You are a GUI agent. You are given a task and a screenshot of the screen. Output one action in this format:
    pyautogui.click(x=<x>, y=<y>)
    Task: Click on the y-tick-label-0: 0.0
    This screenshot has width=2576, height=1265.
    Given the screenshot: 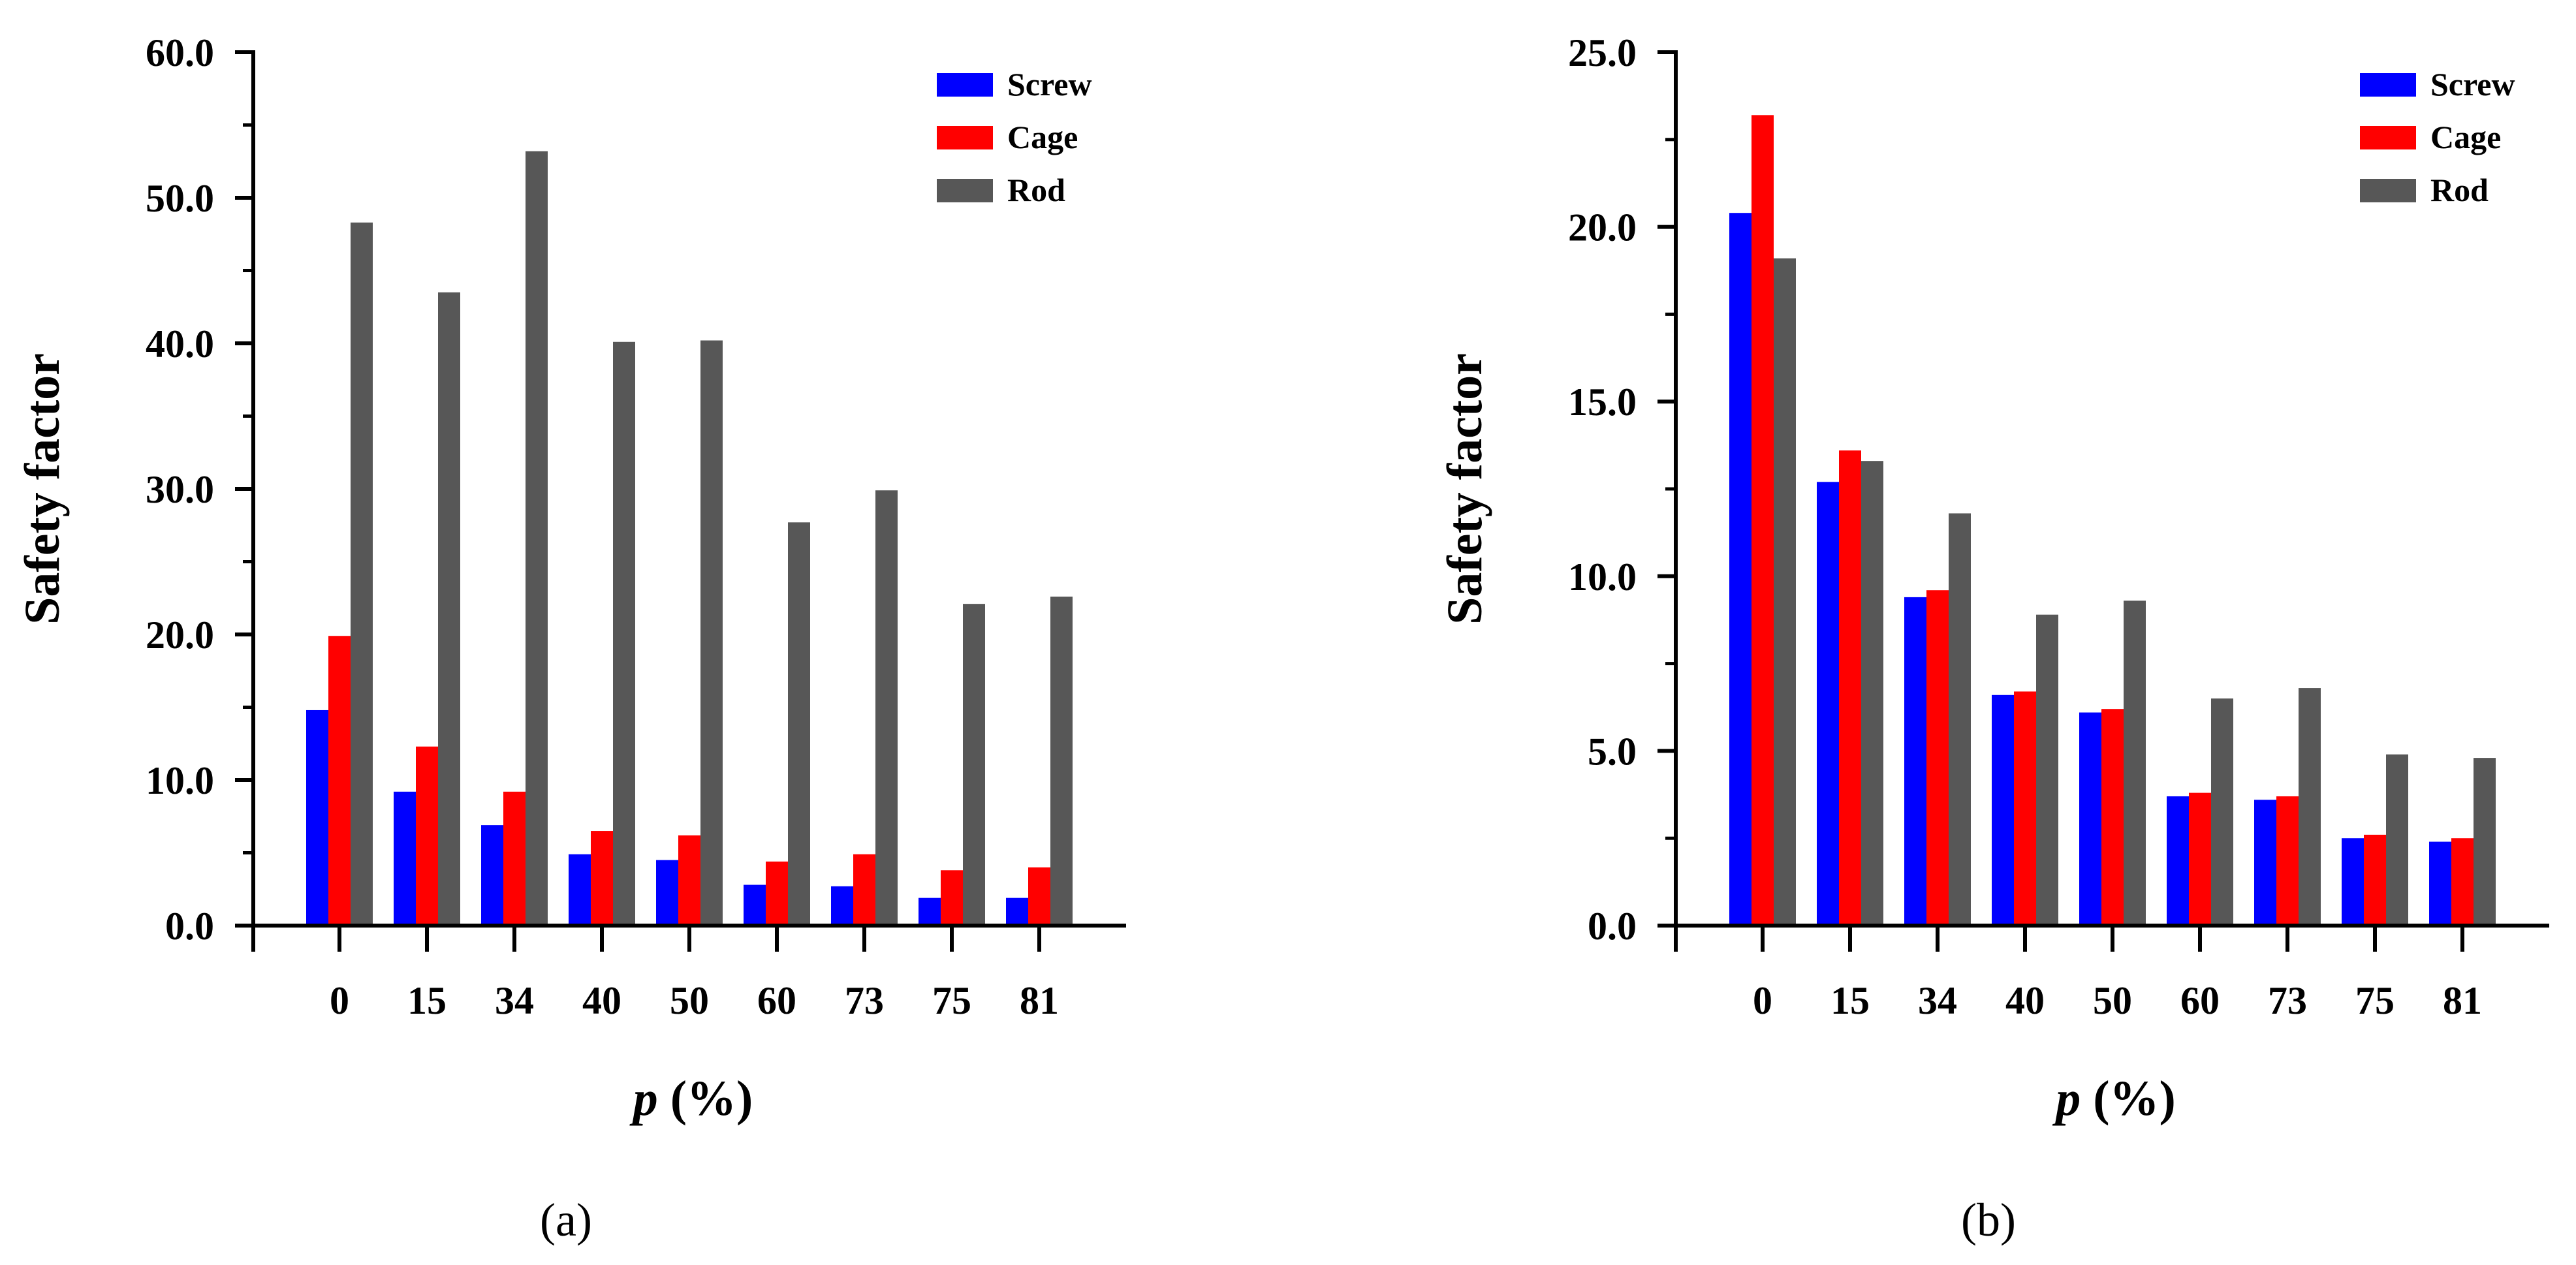 What is the action you would take?
    pyautogui.click(x=189, y=927)
    